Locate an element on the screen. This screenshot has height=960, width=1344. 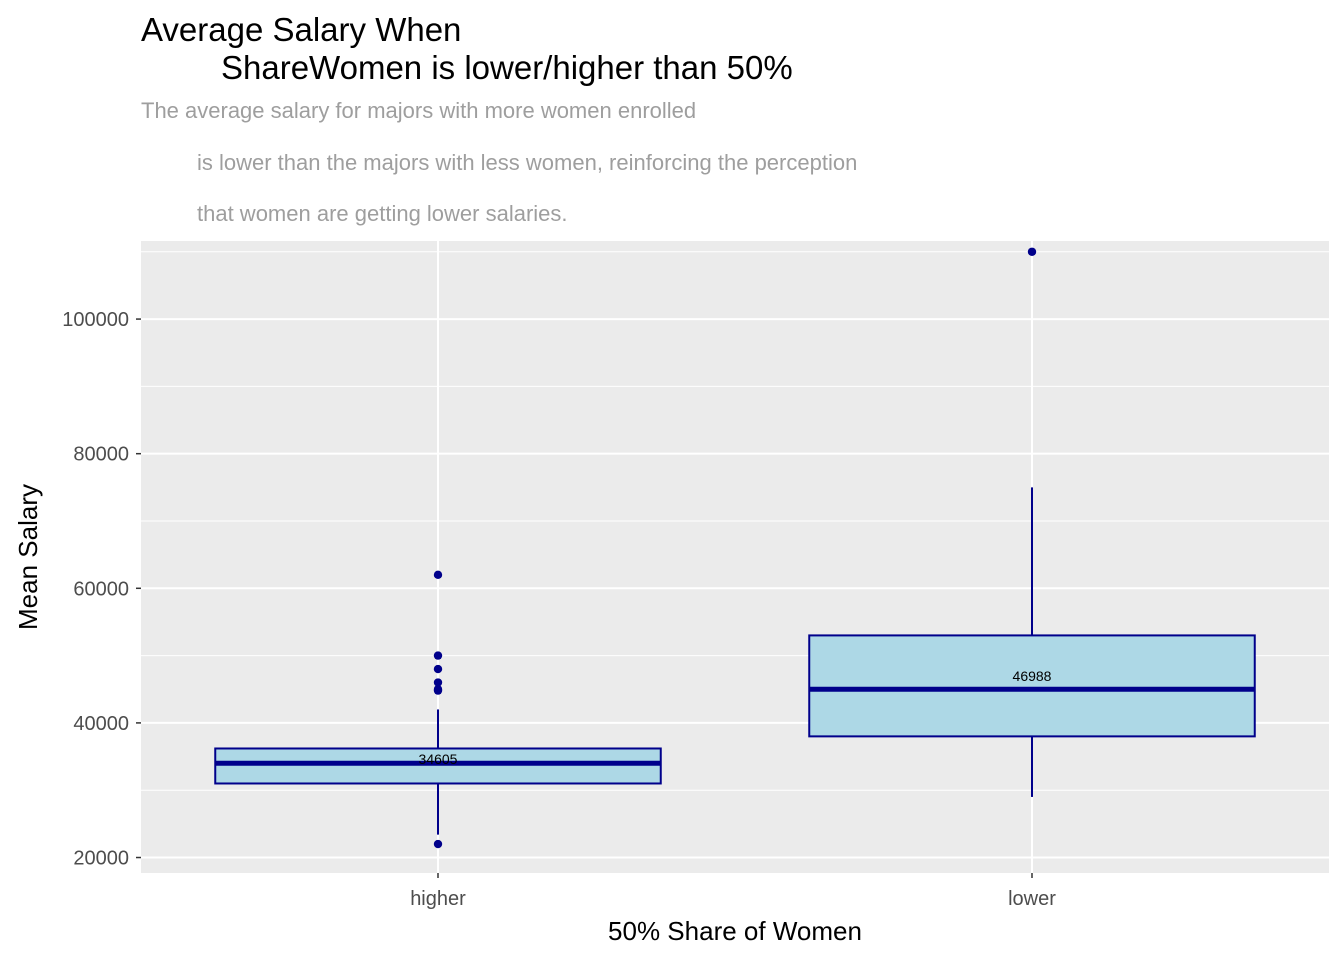
chart-subtitle-line-3: that women are getting lower salaries. is located at coordinates (382, 213).